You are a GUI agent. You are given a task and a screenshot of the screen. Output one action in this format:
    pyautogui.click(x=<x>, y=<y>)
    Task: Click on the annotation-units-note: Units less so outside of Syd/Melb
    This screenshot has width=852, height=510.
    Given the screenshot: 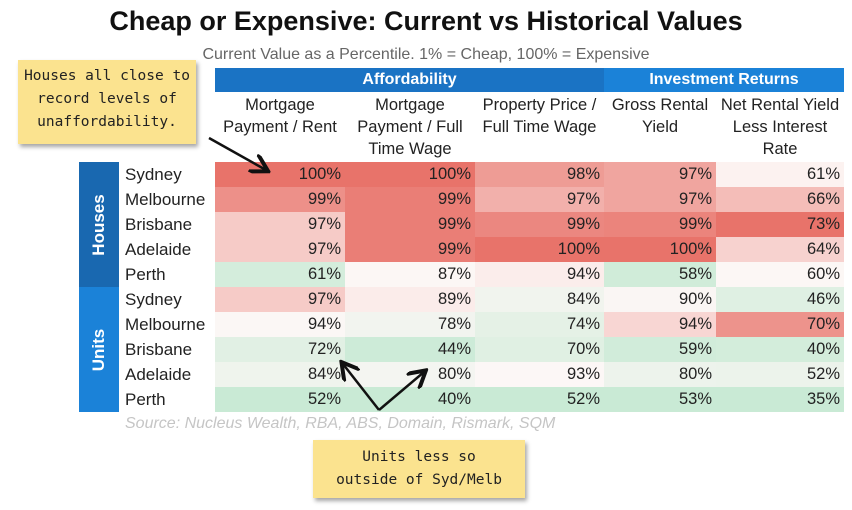 What is the action you would take?
    pyautogui.click(x=419, y=469)
    